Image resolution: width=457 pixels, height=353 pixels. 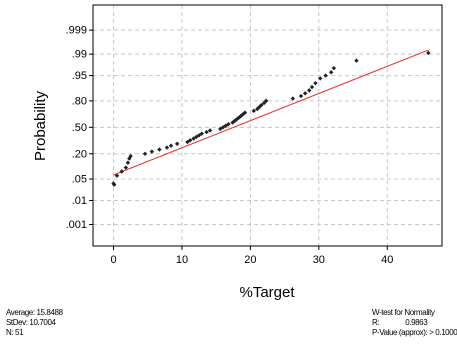 I want to click on x-tick-labels: 0 10 20 30 40, so click(x=251, y=256).